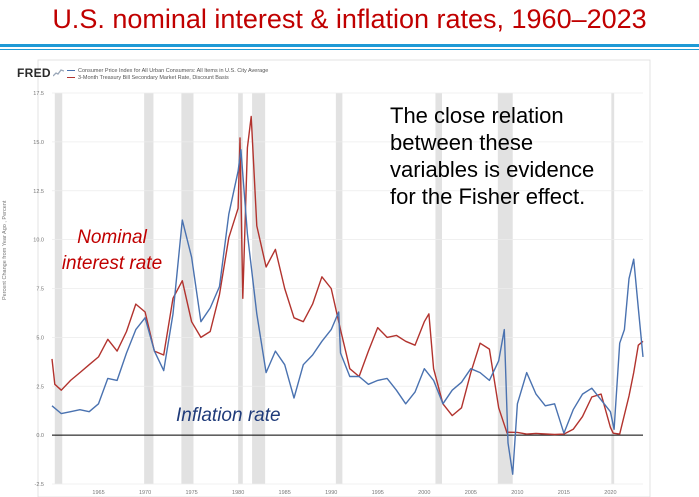  What do you see at coordinates (228, 415) in the screenshot?
I see `inflation-rate-annotation: Inflation rate` at bounding box center [228, 415].